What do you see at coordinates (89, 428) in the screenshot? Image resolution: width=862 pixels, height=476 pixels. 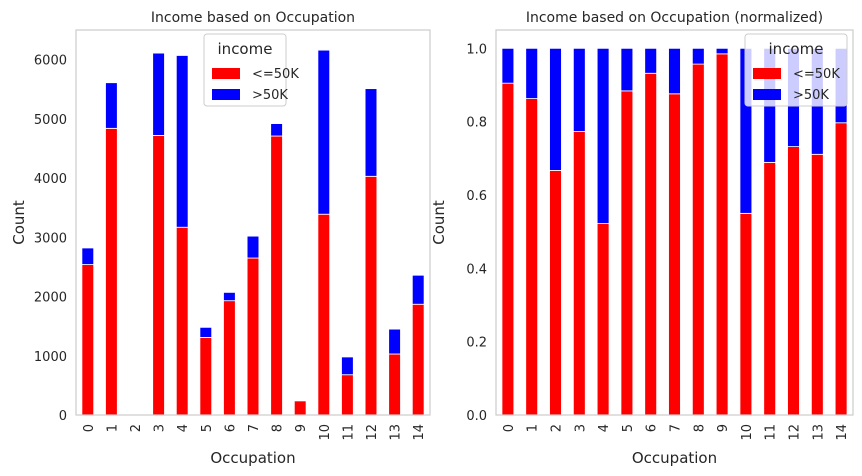 I see `x-tick-label: 0` at bounding box center [89, 428].